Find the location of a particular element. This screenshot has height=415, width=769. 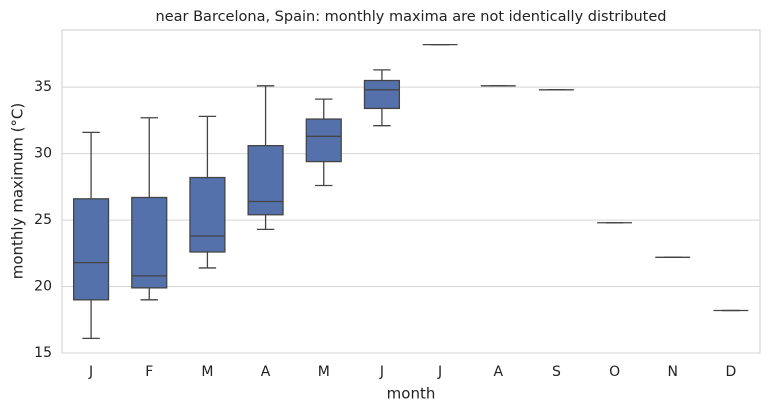

y-tick-label: 35 is located at coordinates (43, 87).